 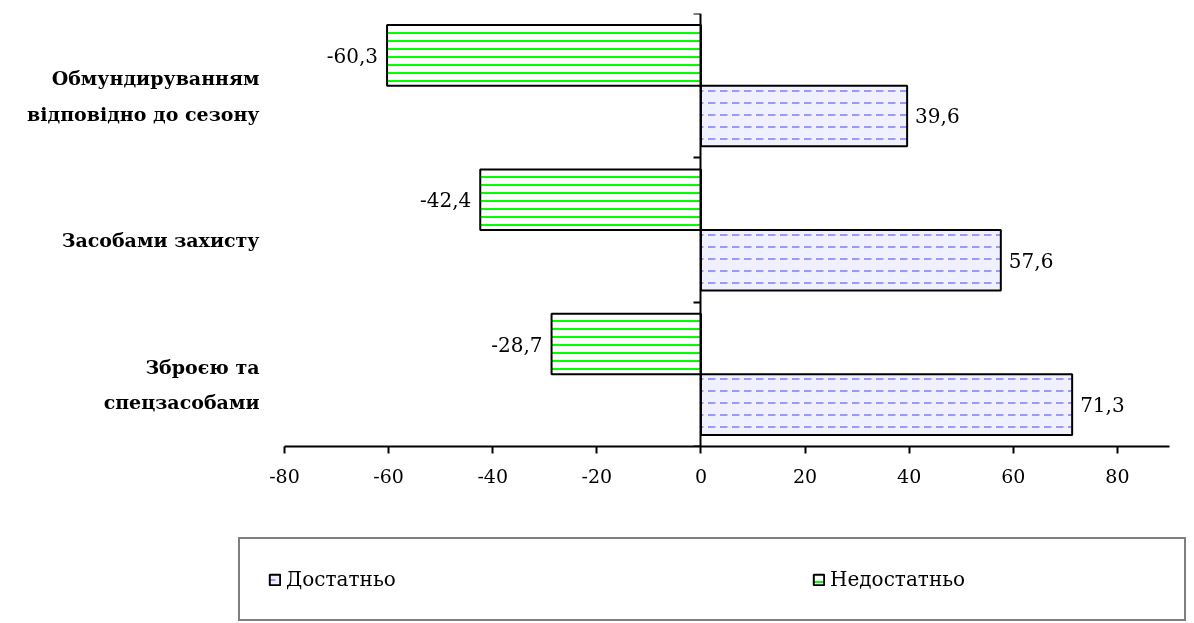 What do you see at coordinates (341, 579) in the screenshot?
I see `legend-label: Достатньо` at bounding box center [341, 579].